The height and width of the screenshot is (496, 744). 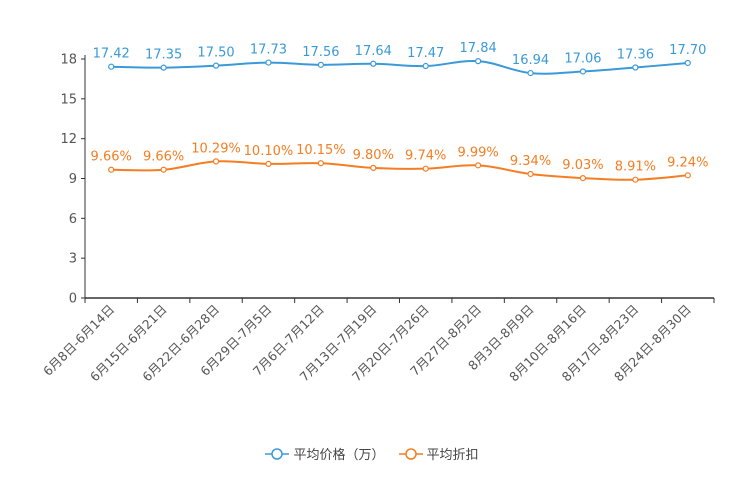 What do you see at coordinates (635, 54) in the screenshot?
I see `data-label: 17.36` at bounding box center [635, 54].